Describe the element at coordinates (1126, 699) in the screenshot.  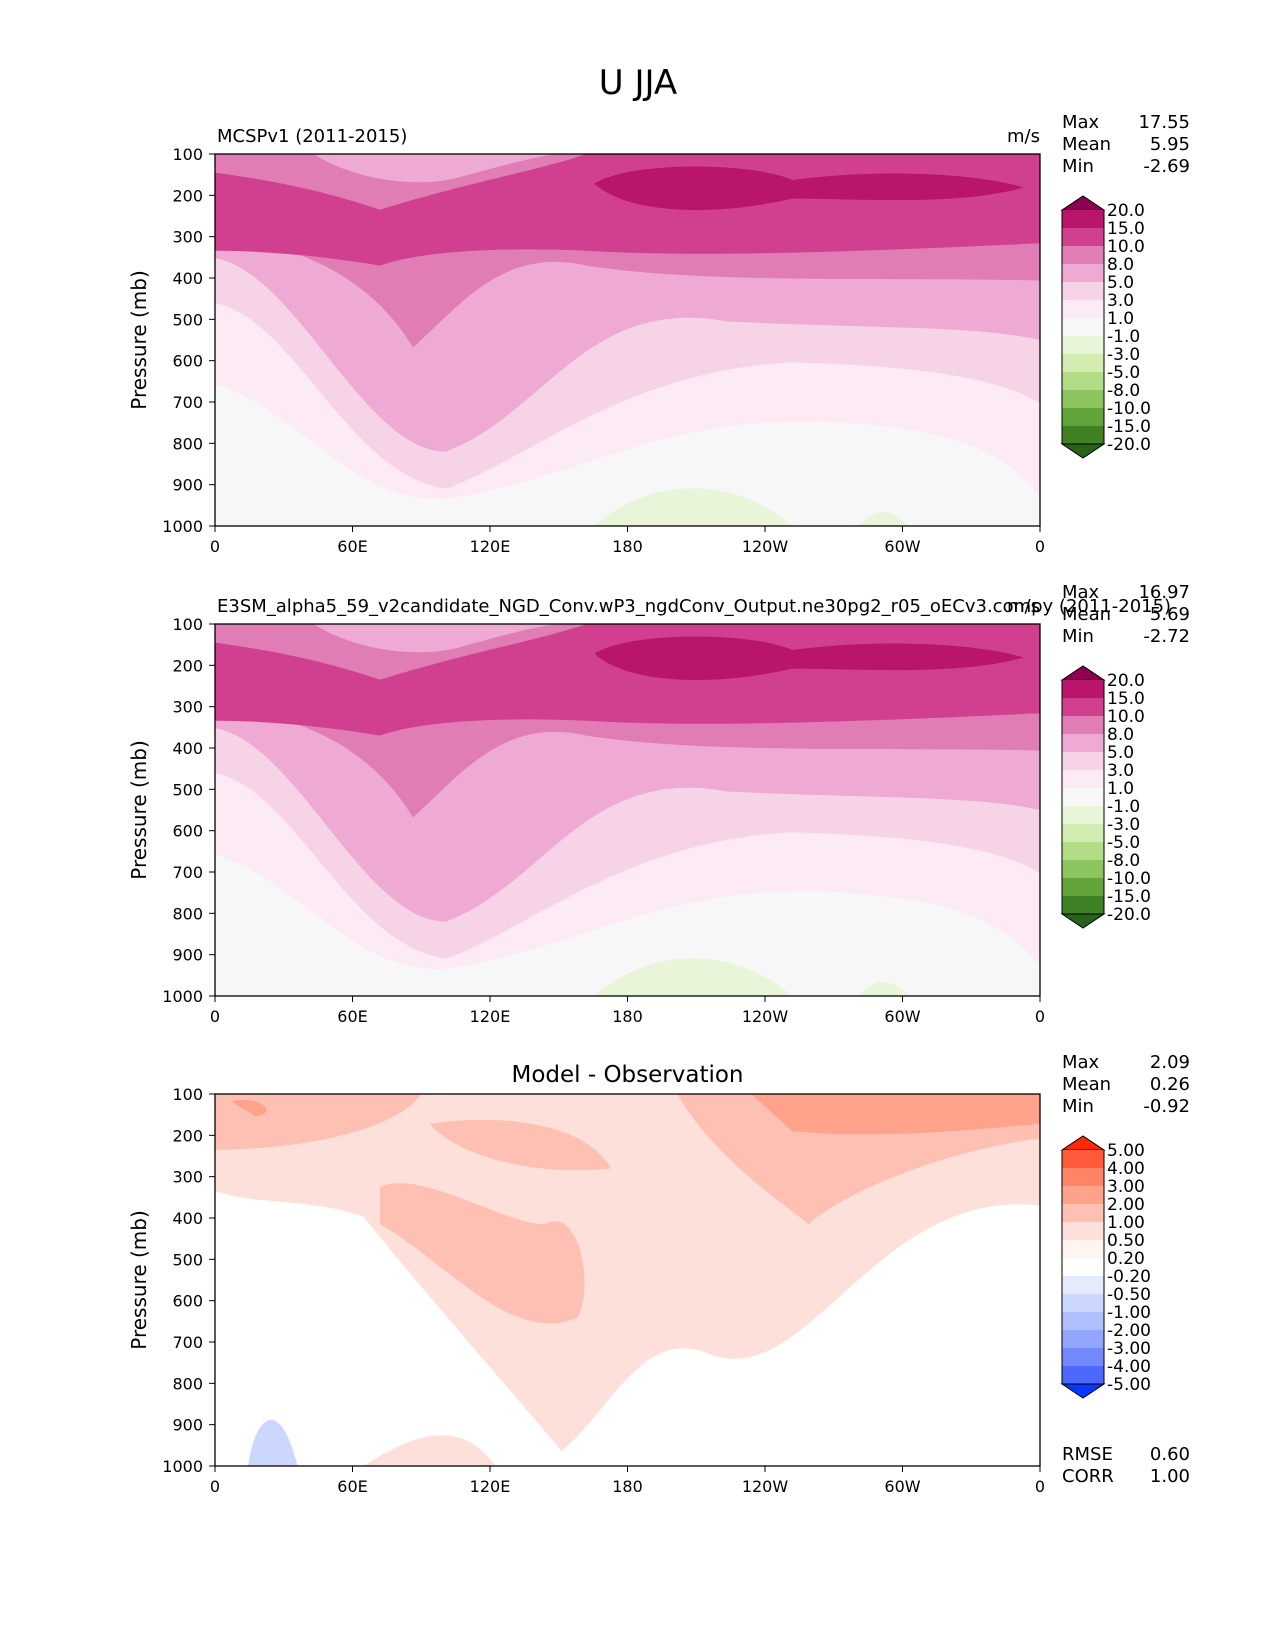
I see `panel-2-colorbar-level: 15.0` at that location.